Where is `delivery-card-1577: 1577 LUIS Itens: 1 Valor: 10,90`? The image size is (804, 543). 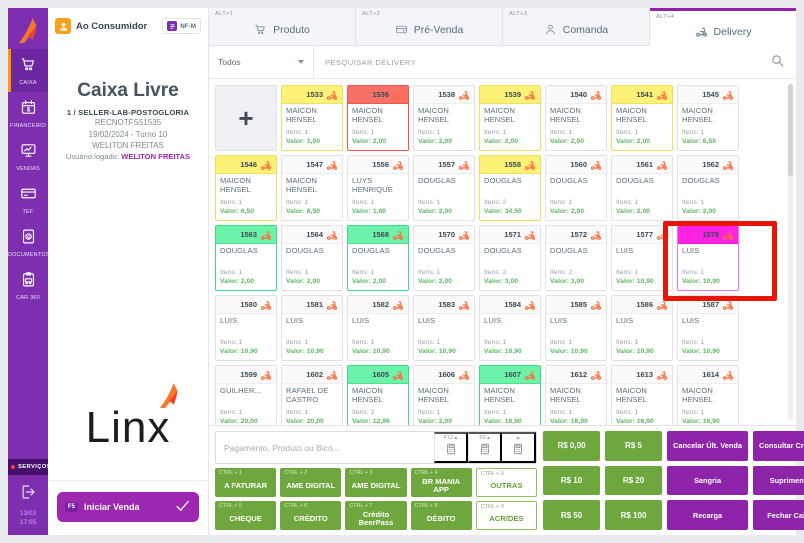 delivery-card-1577: 1577 LUIS Itens: 1 Valor: 10,90 is located at coordinates (642, 258).